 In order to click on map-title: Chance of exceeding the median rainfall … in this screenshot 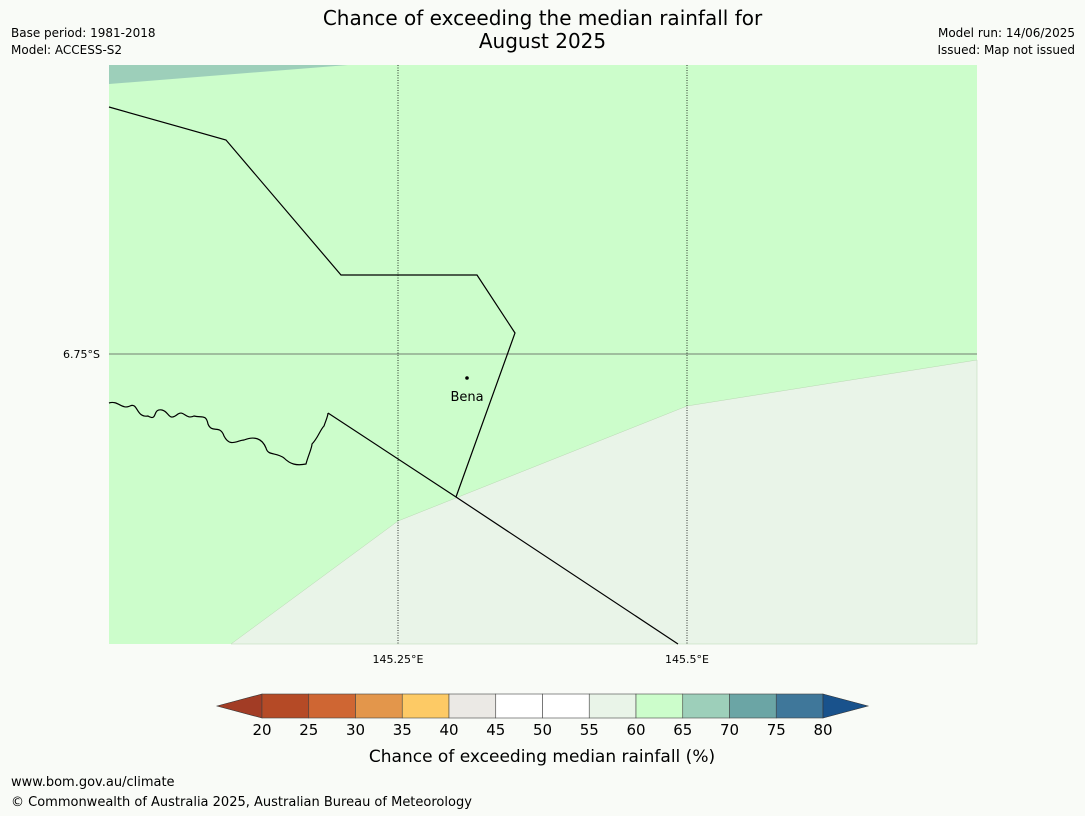, I will do `click(542, 30)`.